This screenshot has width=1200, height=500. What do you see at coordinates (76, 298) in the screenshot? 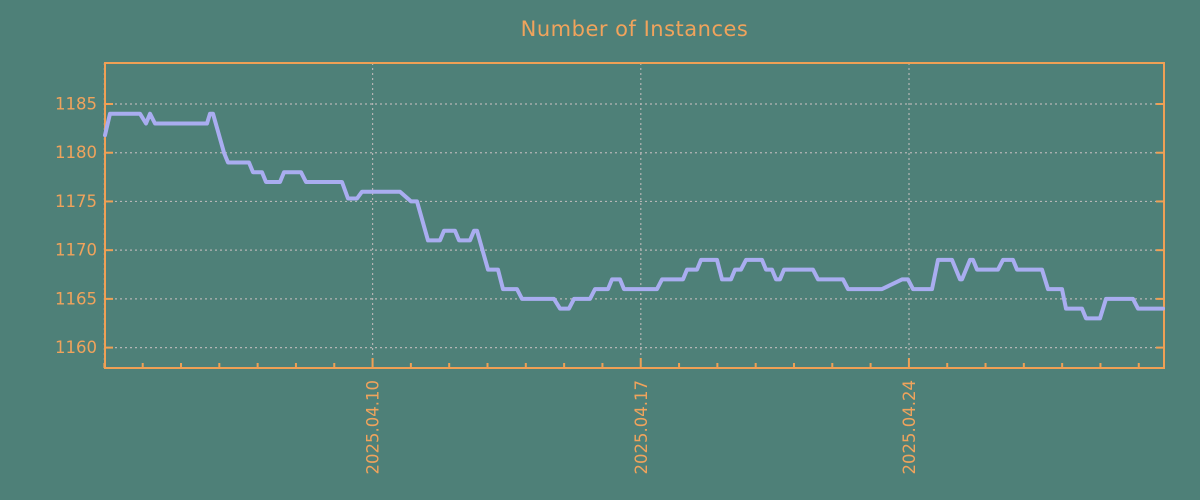
I see `y-tick-label: 1165` at bounding box center [76, 298].